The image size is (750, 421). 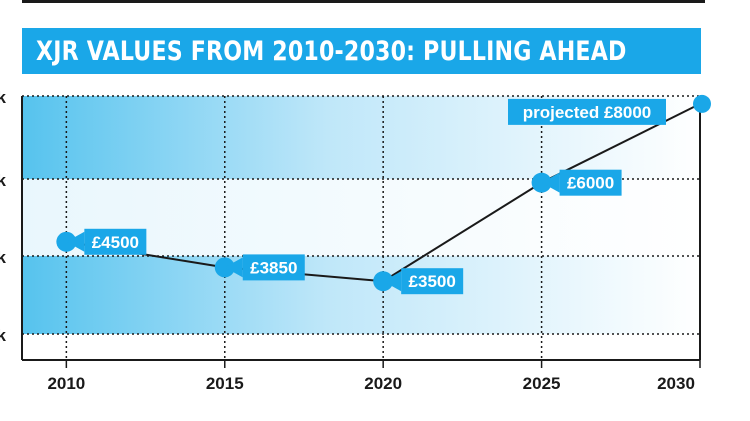 I want to click on top-rule, so click(x=363, y=1).